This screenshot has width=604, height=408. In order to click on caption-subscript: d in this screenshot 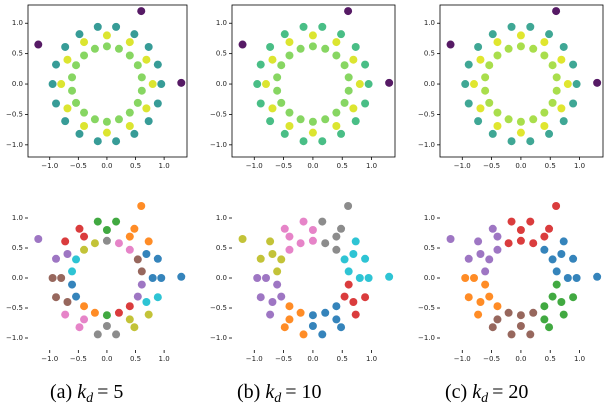, I will do `click(278, 398)`.